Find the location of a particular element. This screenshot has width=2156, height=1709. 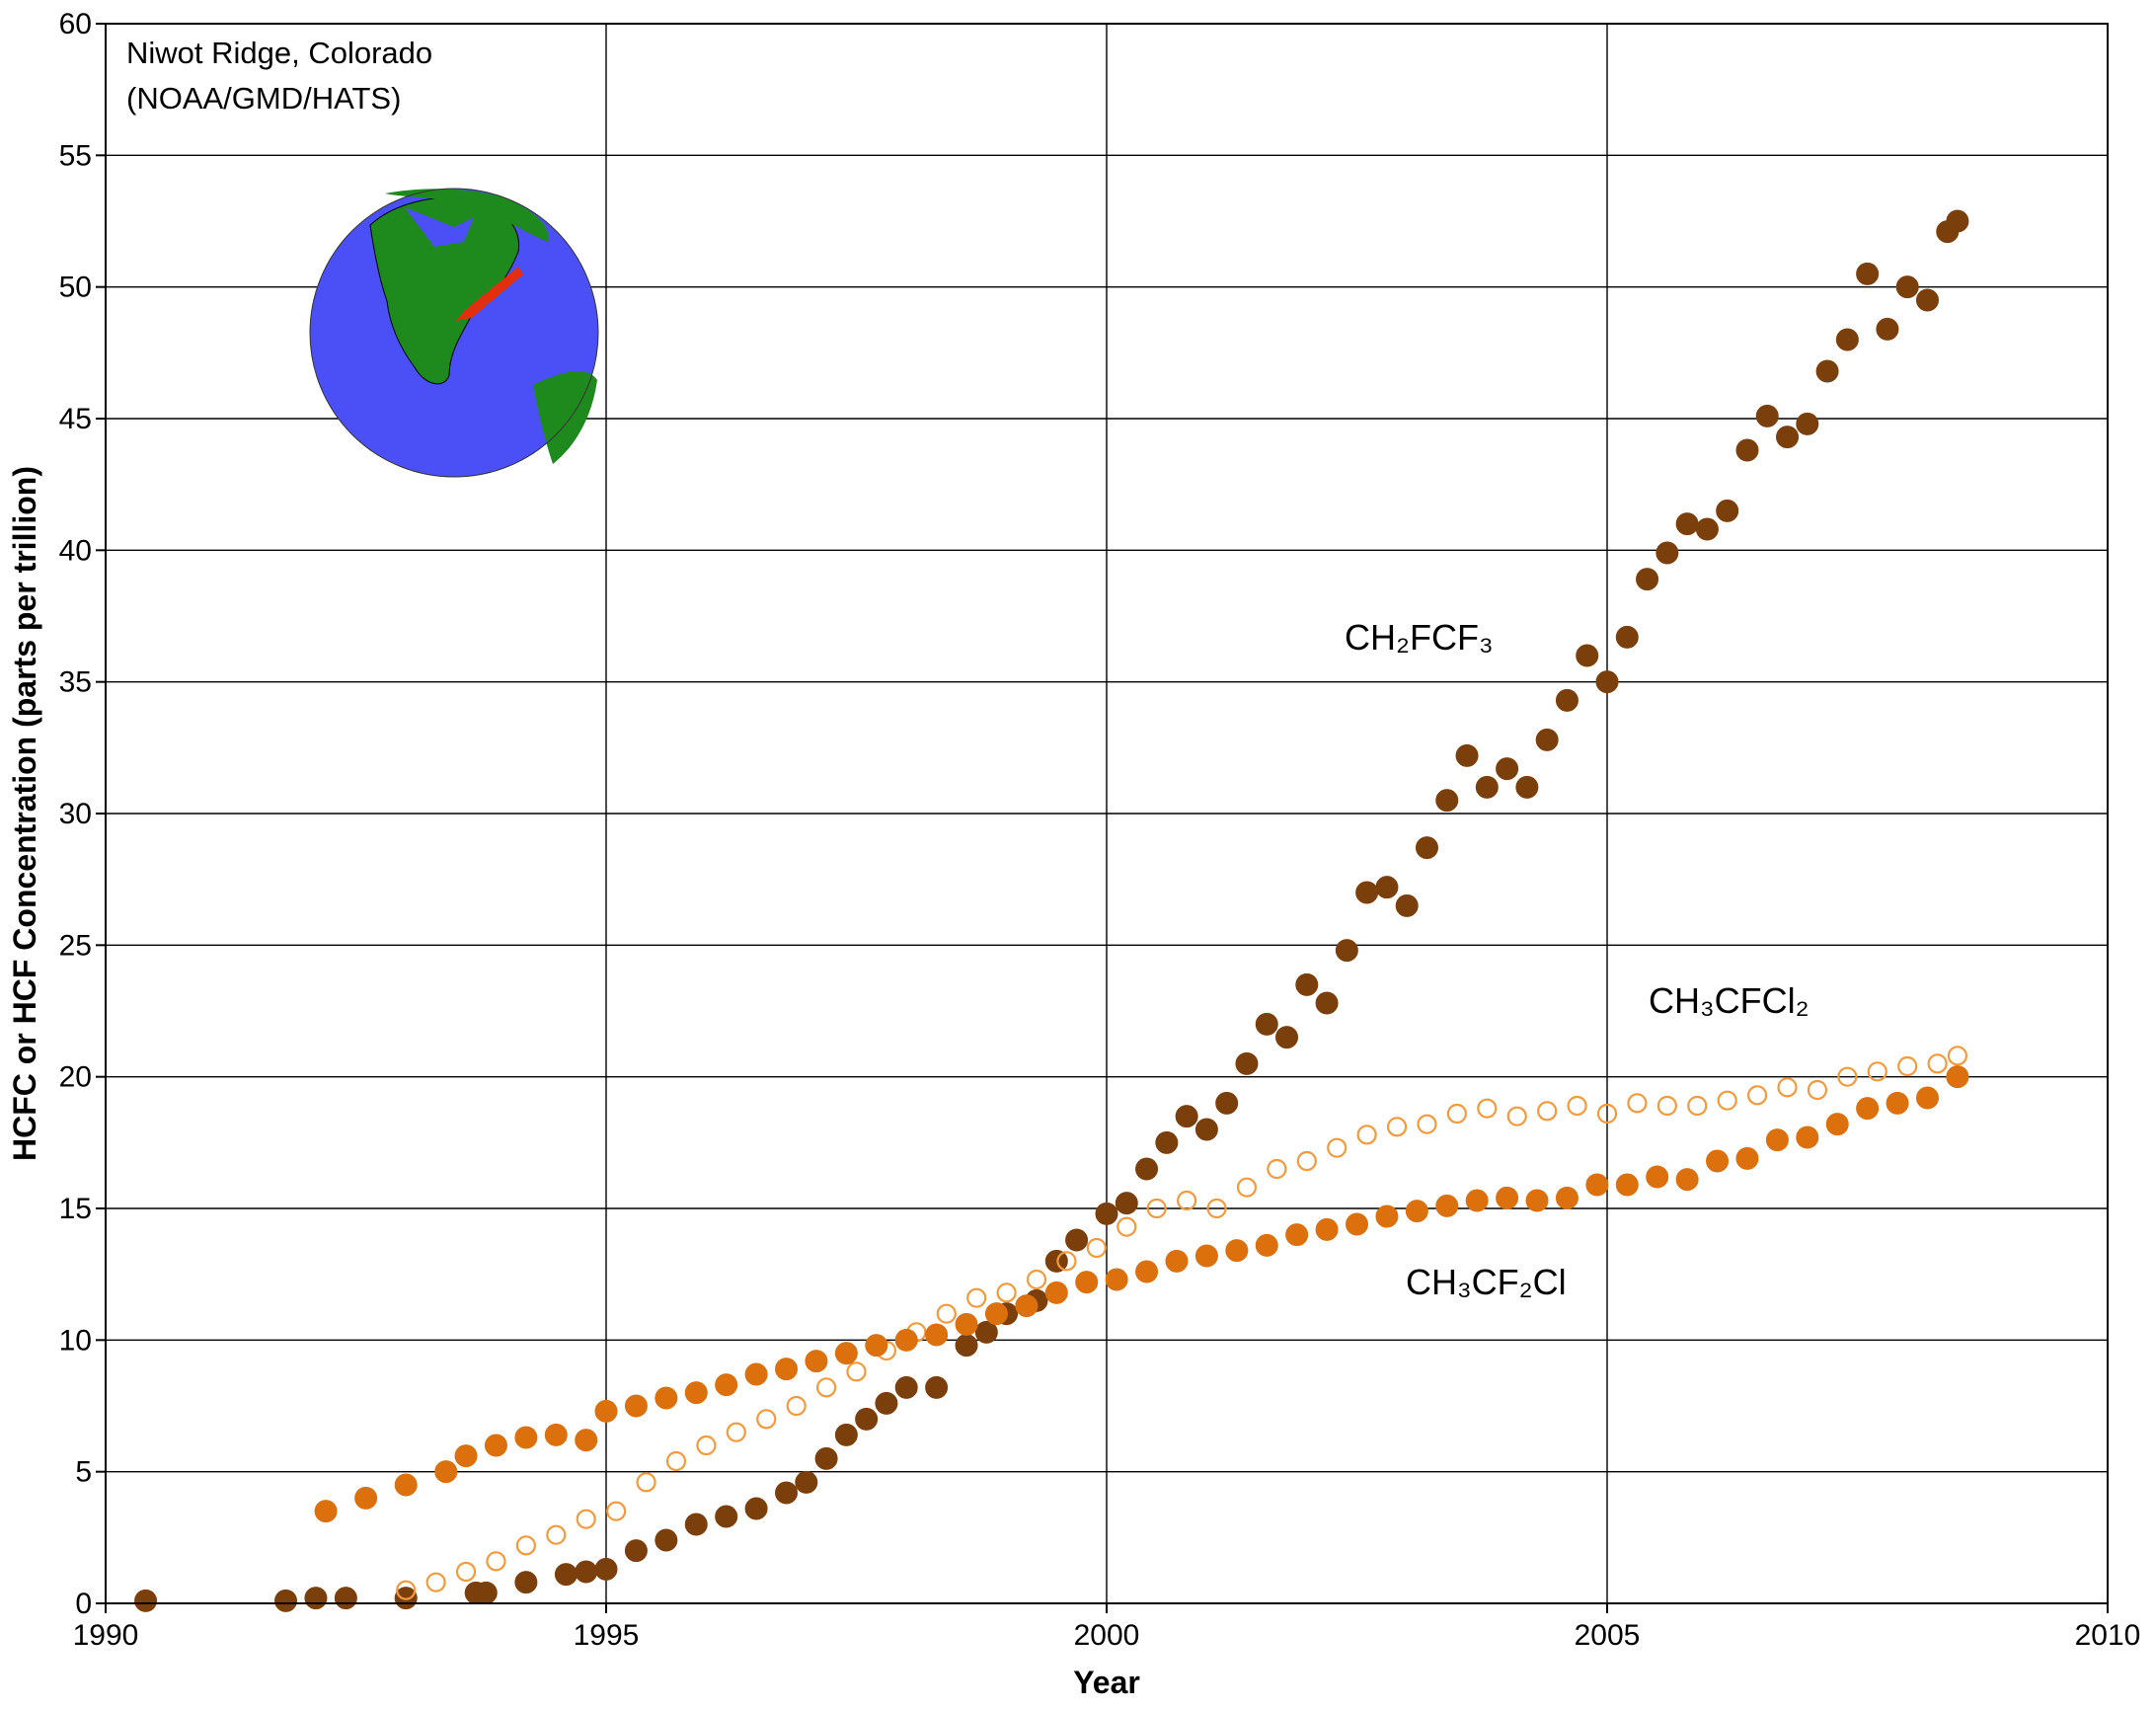

y-tick-label: 10 is located at coordinates (75, 1340).